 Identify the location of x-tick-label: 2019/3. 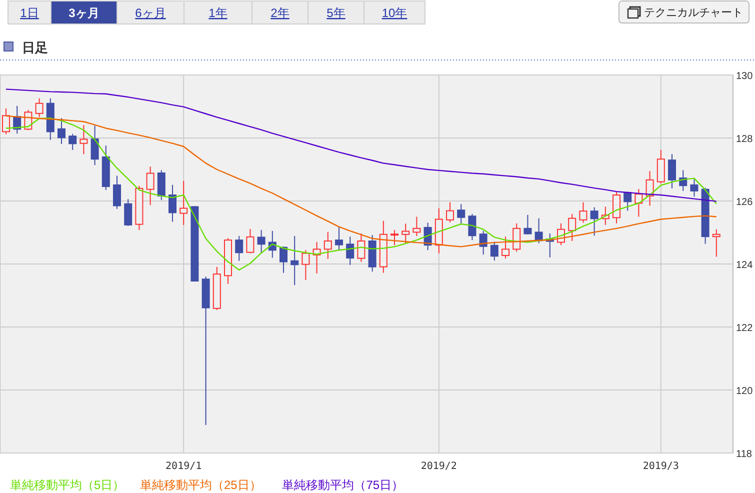
(660, 466).